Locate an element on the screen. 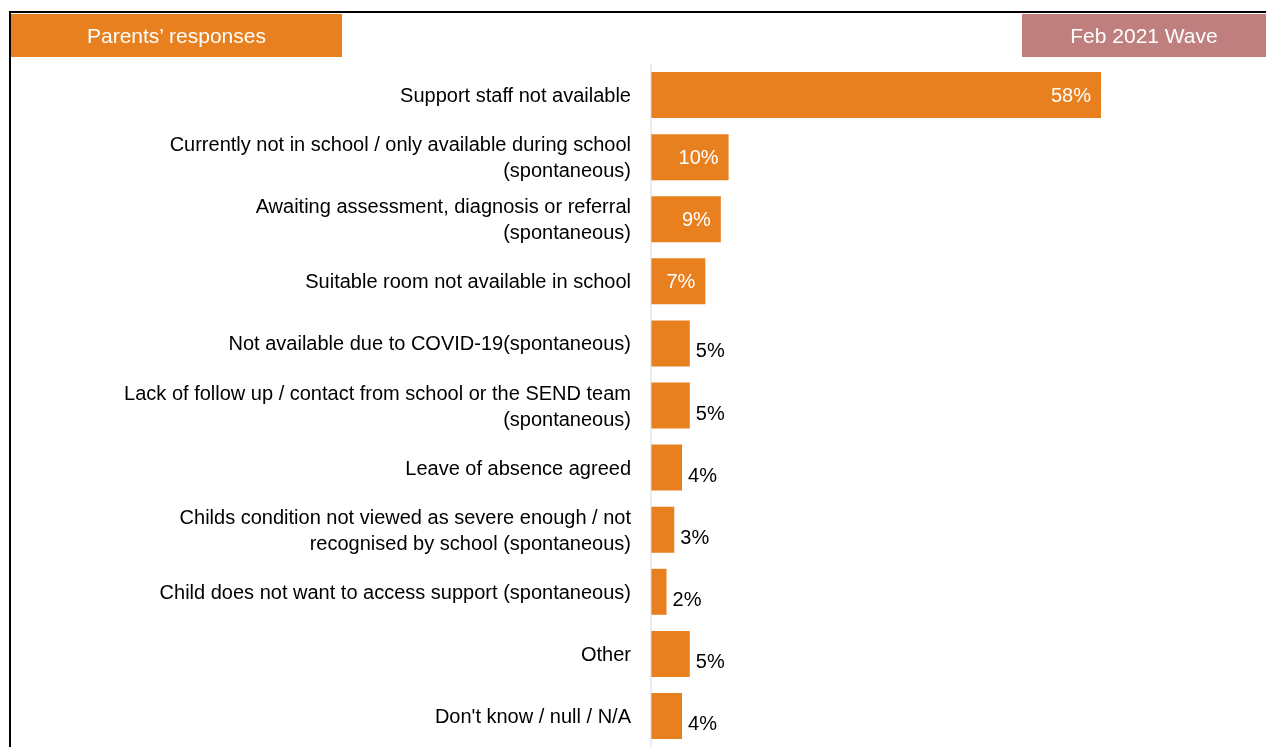  data-label: 7% is located at coordinates (681, 281).